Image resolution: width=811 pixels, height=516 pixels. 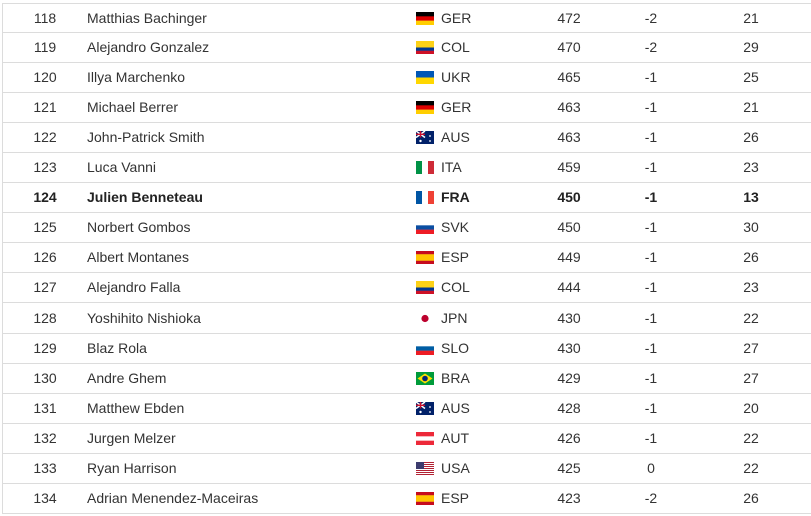 What do you see at coordinates (569, 347) in the screenshot?
I see `points: 430` at bounding box center [569, 347].